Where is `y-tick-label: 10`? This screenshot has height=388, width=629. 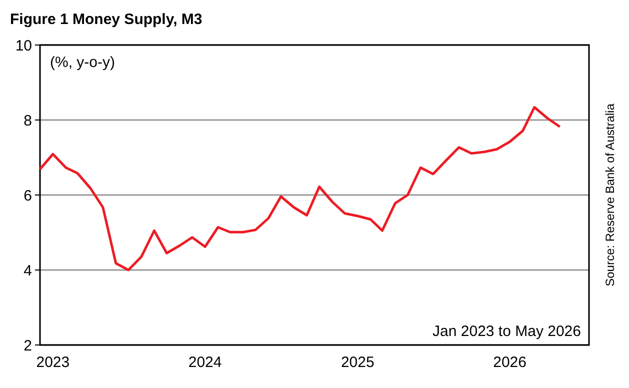
y-tick-label: 10 is located at coordinates (23, 45).